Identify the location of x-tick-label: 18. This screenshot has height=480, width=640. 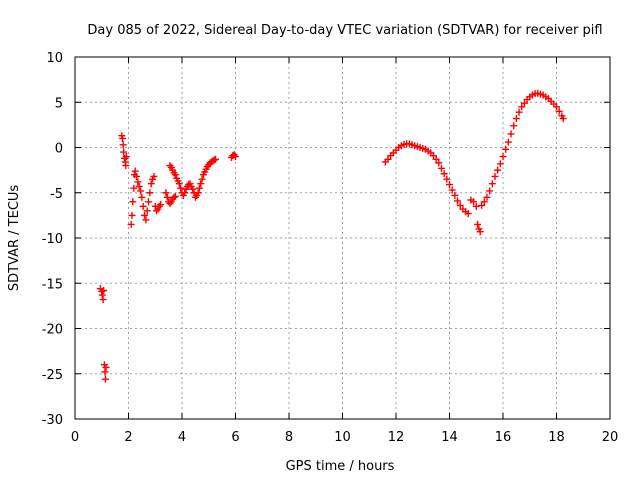
(556, 437).